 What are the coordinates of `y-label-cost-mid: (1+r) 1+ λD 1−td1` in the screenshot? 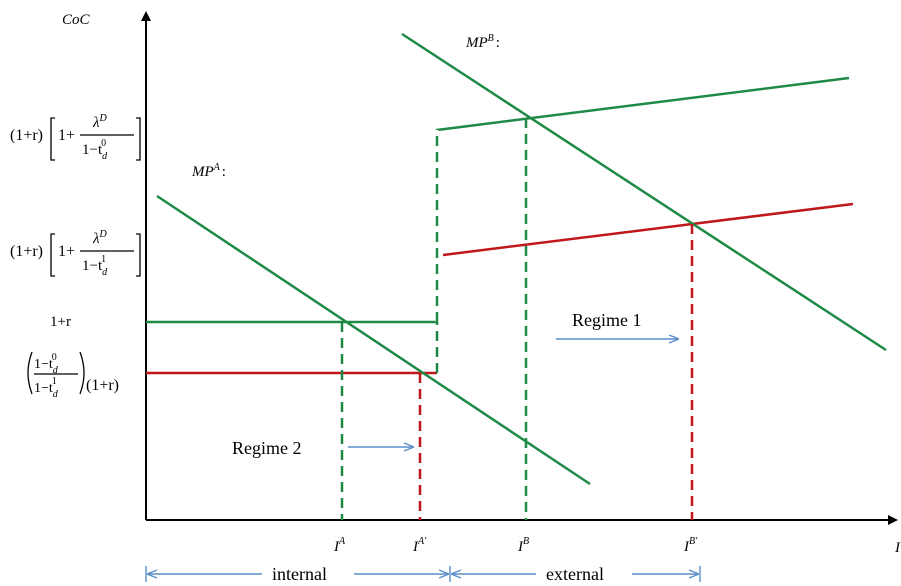 It's located at (75, 253).